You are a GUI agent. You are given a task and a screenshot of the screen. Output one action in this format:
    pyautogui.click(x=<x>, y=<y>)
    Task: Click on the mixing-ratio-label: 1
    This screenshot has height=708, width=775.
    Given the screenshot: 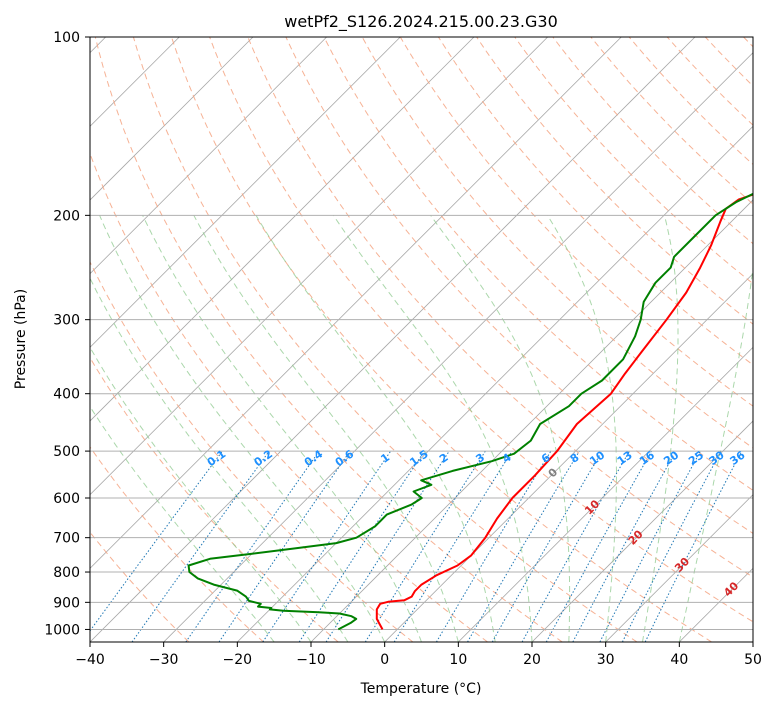 What is the action you would take?
    pyautogui.click(x=385, y=458)
    